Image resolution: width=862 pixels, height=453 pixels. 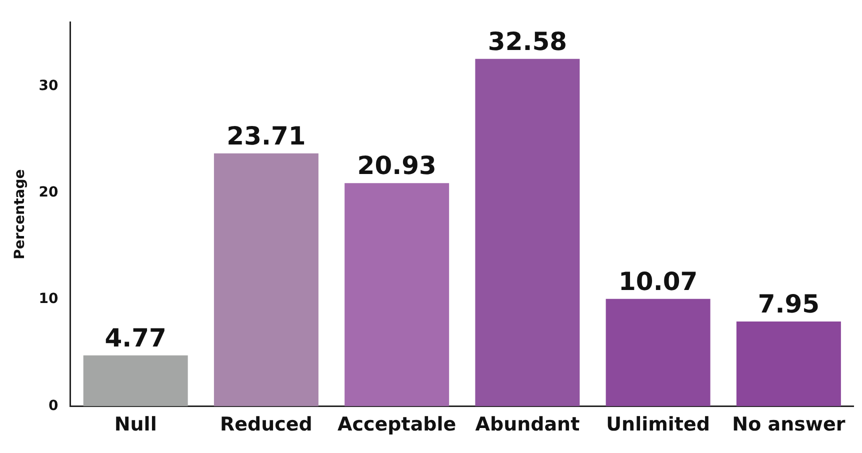 I want to click on data-label: 4.77, so click(x=135, y=337).